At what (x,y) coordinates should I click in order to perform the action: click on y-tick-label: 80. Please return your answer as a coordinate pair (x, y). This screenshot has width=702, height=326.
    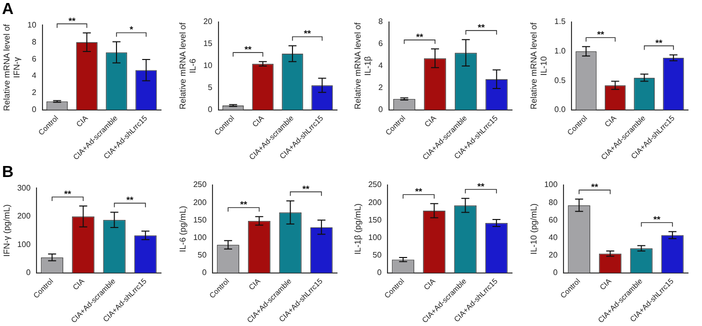
    Looking at the image, I should click on (553, 202).